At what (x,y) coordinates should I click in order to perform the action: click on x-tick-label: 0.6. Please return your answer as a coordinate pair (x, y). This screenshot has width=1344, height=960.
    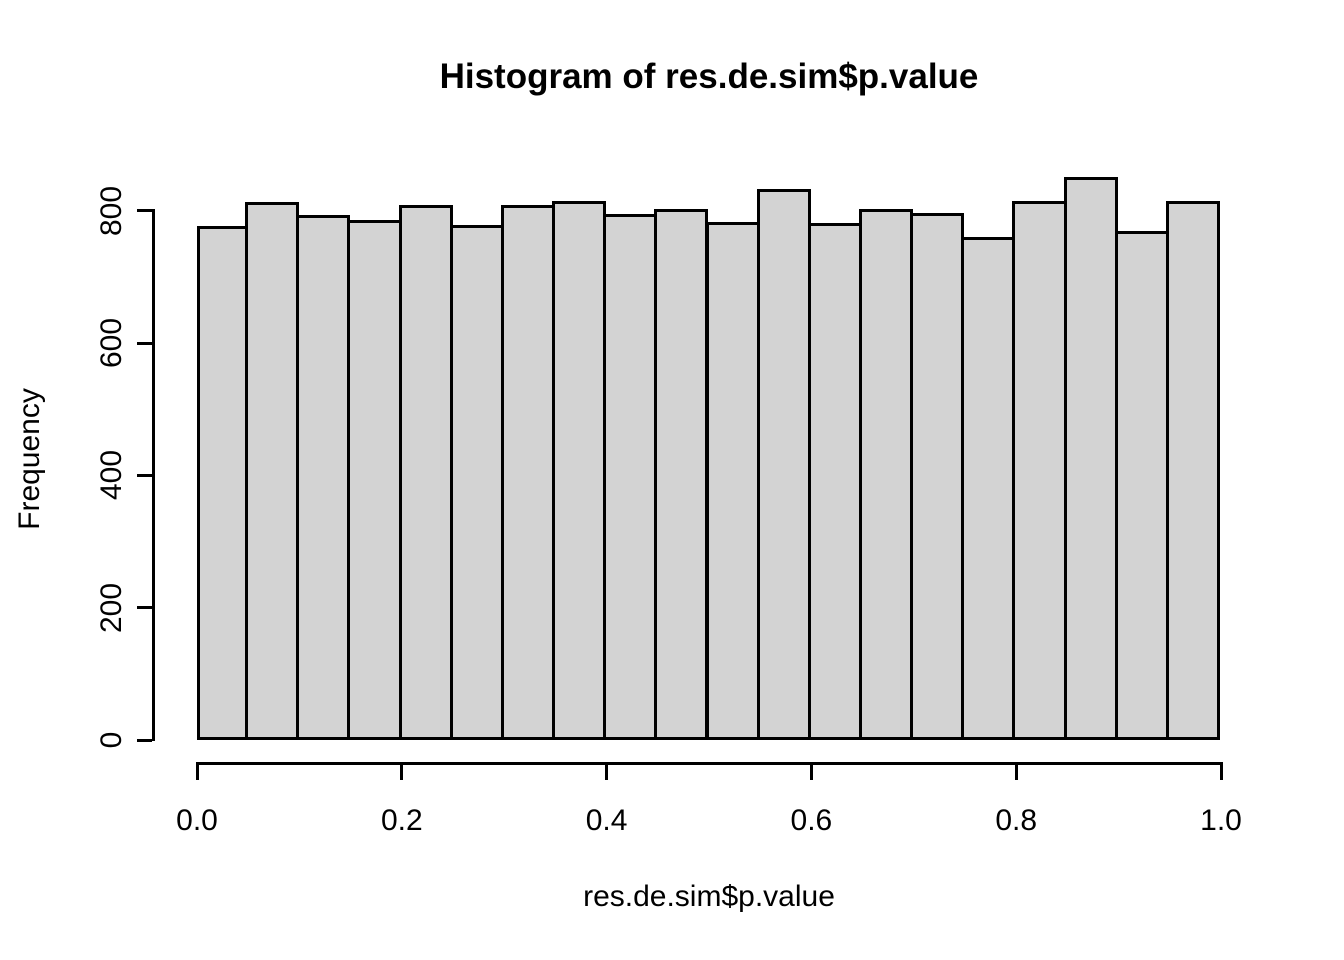
    Looking at the image, I should click on (811, 820).